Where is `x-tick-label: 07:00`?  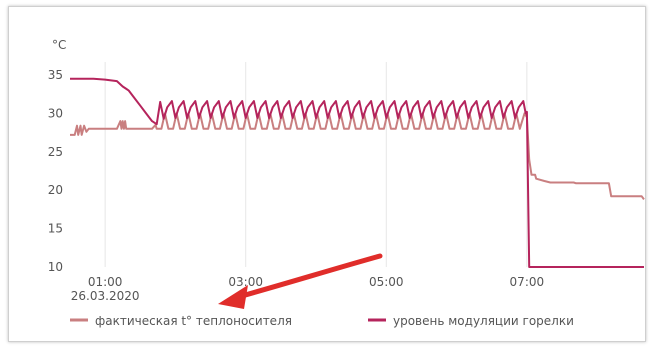
x-tick-label: 07:00 is located at coordinates (527, 282).